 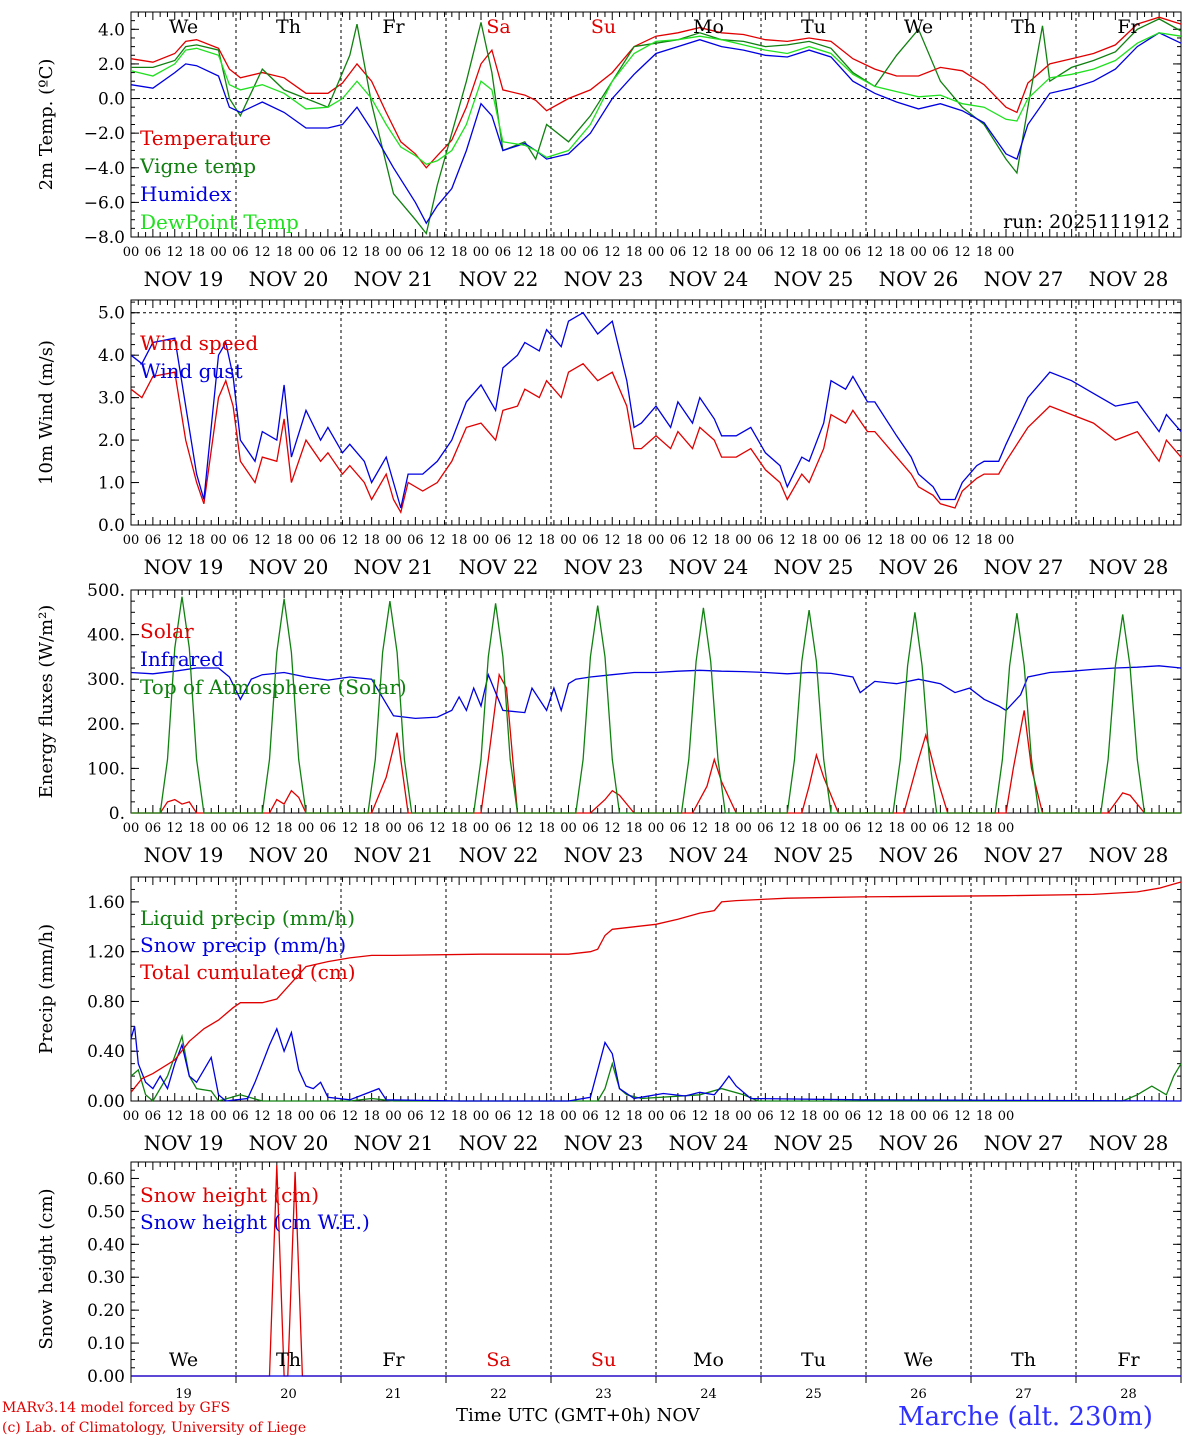 What do you see at coordinates (656, 99) in the screenshot?
I see `temp-series-dewpoint-temp` at bounding box center [656, 99].